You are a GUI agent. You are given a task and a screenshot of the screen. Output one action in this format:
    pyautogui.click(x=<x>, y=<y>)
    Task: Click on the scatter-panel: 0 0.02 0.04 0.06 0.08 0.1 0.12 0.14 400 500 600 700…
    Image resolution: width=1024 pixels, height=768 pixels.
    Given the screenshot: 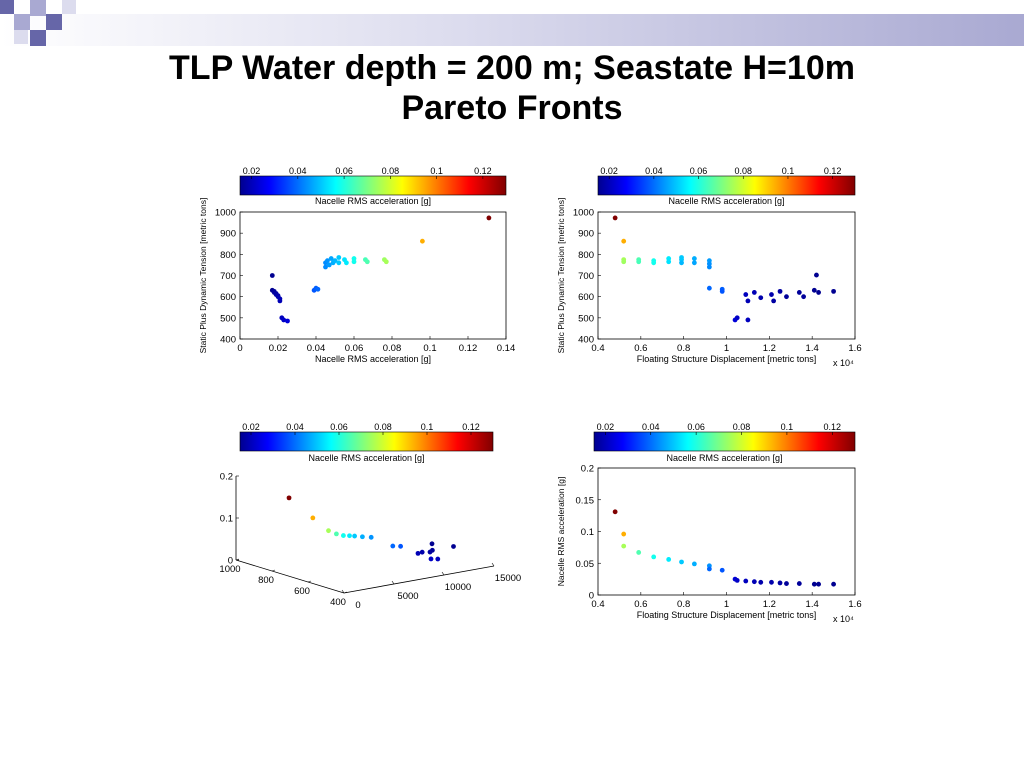 What is the action you would take?
    pyautogui.click(x=356, y=281)
    